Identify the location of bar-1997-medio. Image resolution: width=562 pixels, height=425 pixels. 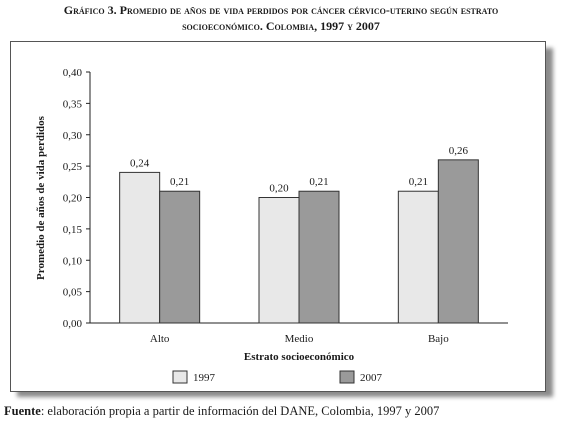
(279, 260).